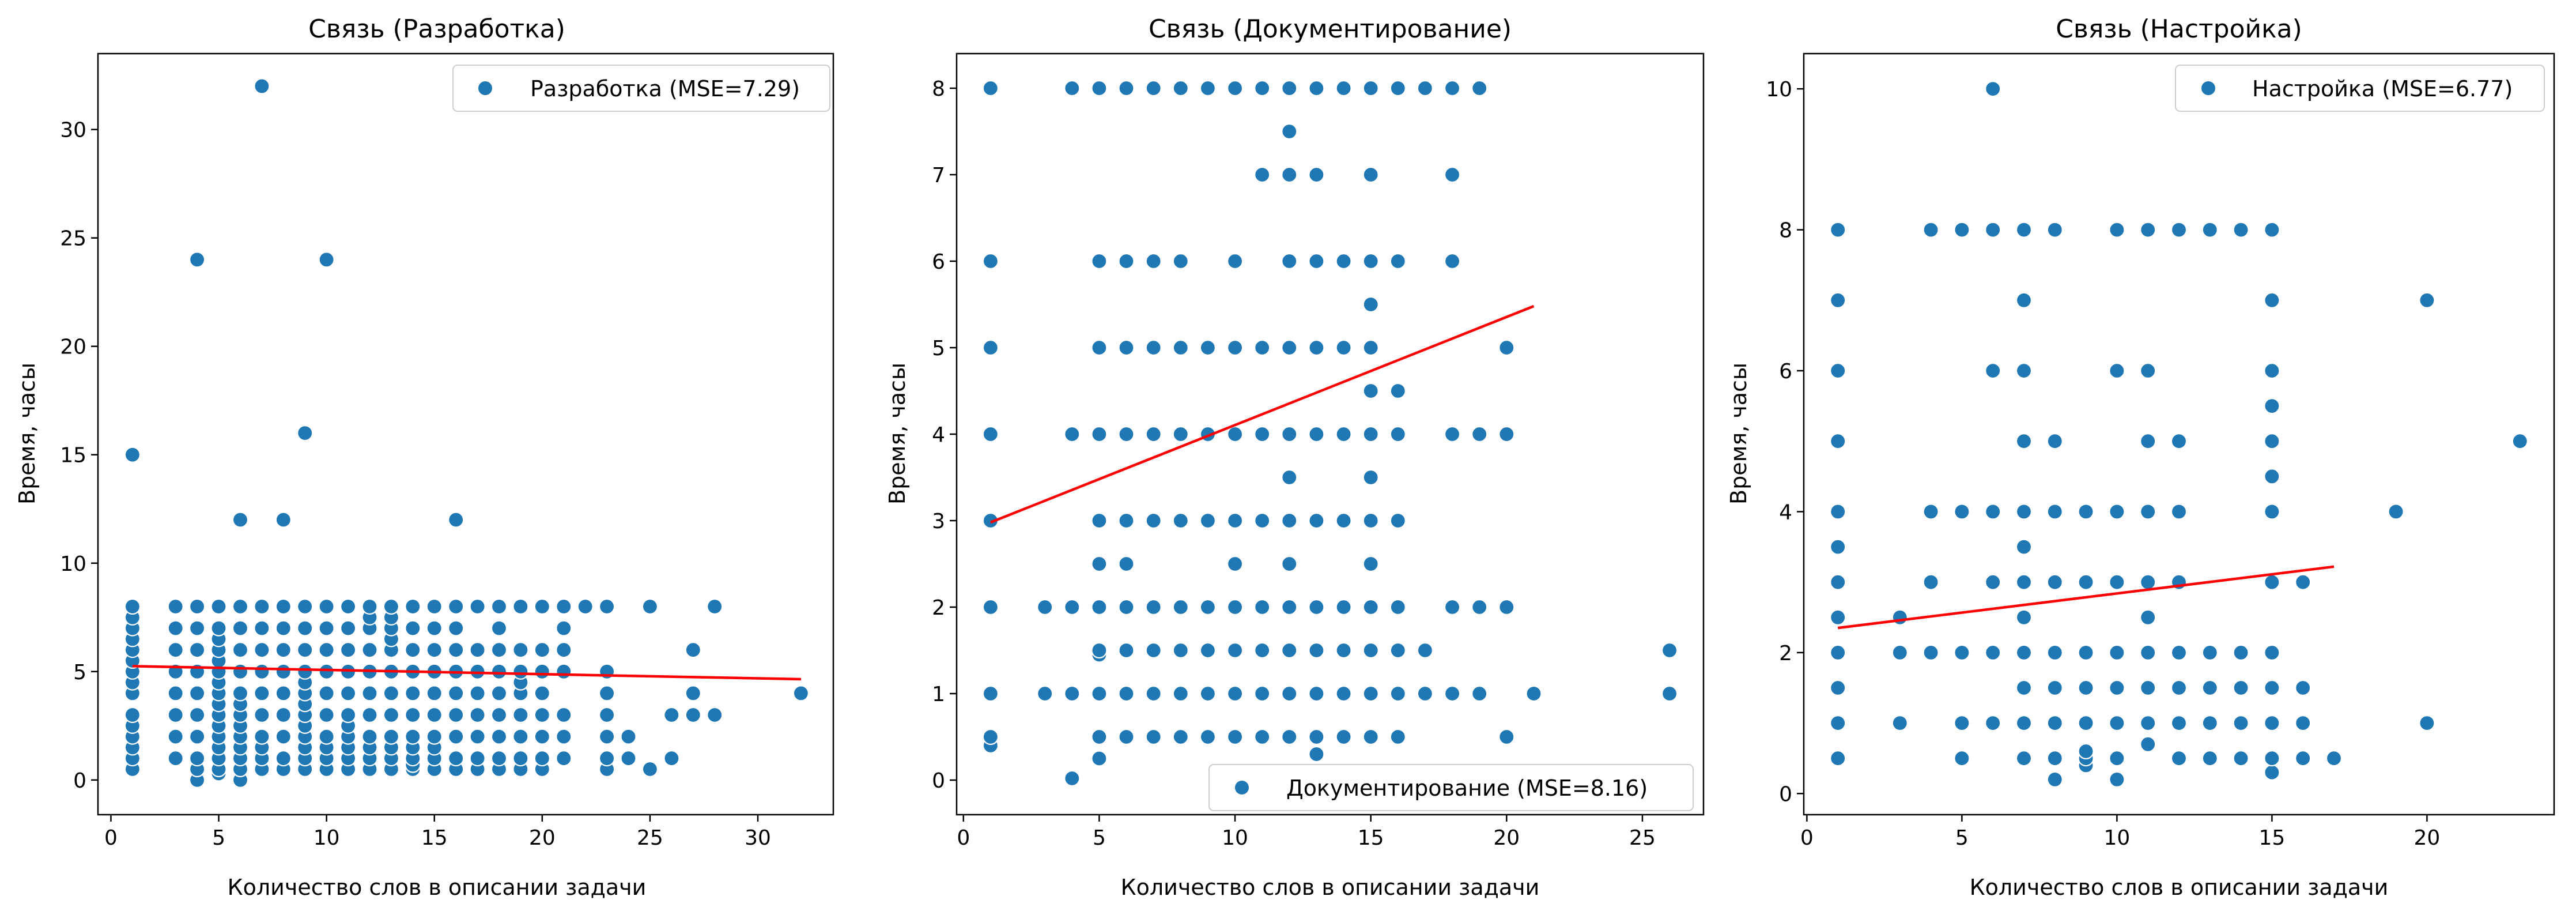  I want to click on y-tick-label: 10, so click(1779, 89).